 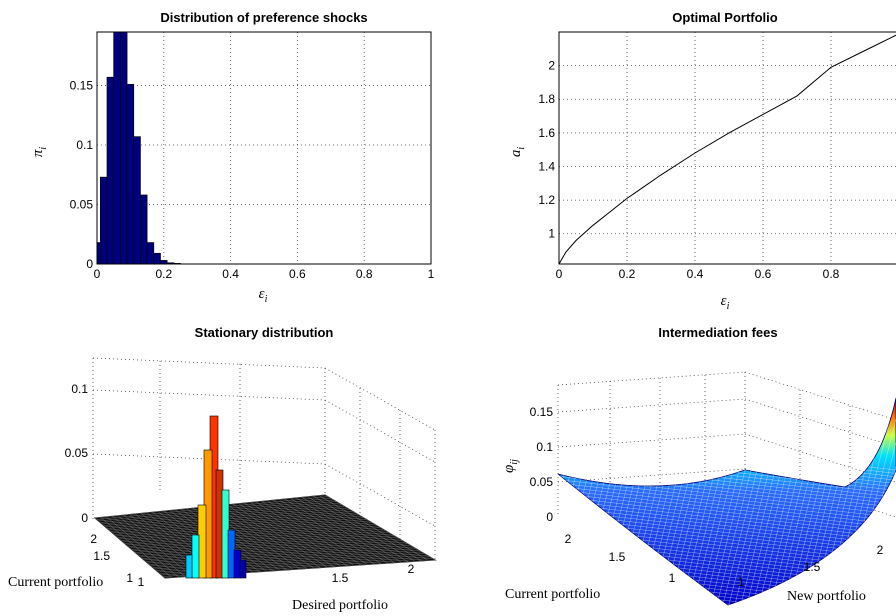 I want to click on floor-mesh, so click(x=265, y=536).